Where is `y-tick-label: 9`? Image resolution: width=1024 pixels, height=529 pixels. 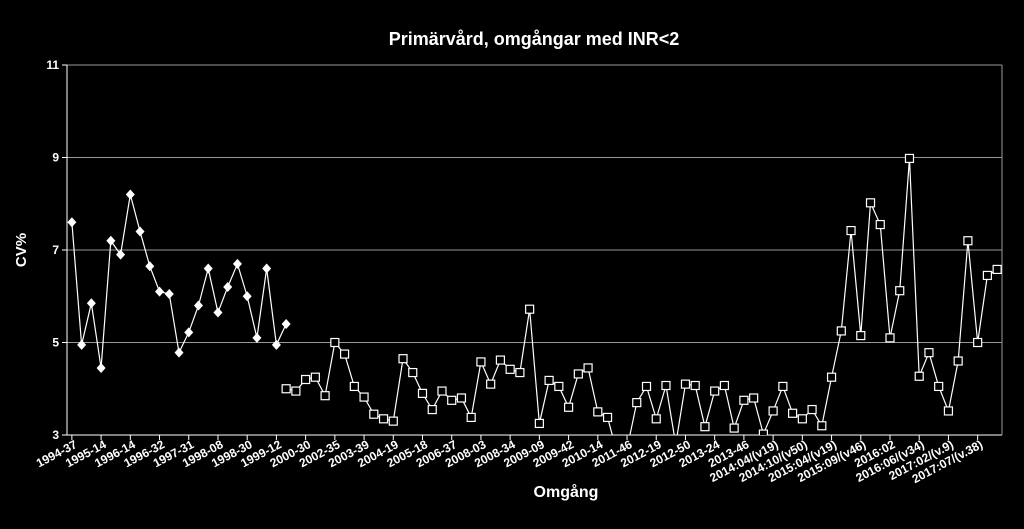
y-tick-label: 9 is located at coordinates (55, 158).